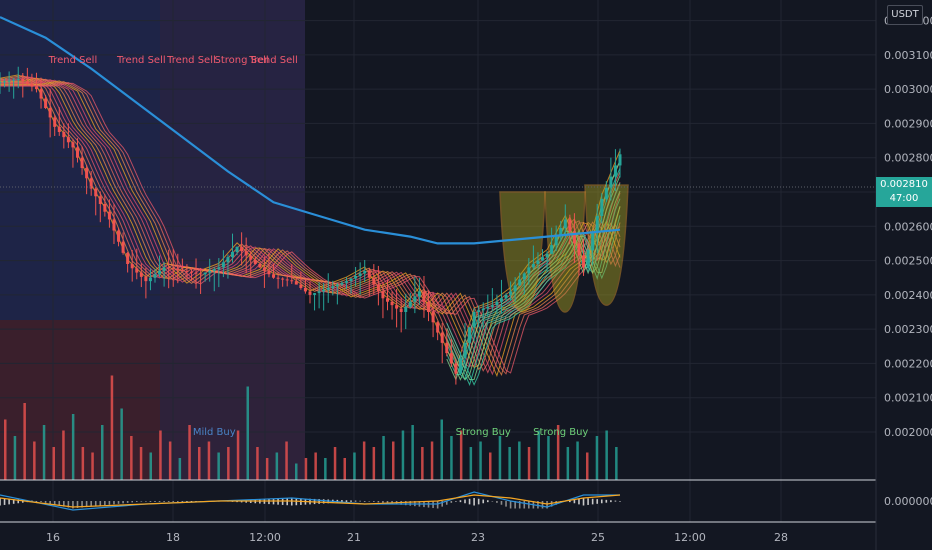 This screenshot has width=932, height=550. Describe the element at coordinates (73, 60) in the screenshot. I see `signal-label: Trend Sell` at that location.